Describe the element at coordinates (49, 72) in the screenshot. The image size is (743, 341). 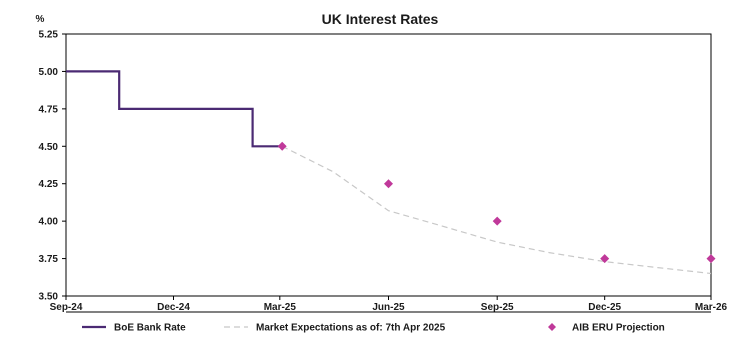
I see `y-tick-label: 5.00` at that location.